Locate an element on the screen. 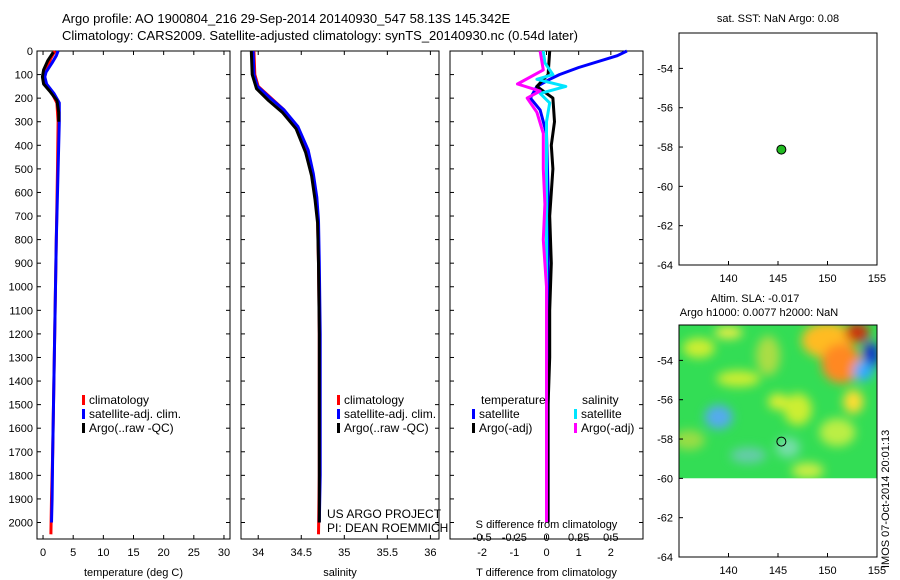 Image resolution: width=900 pixels, height=580 pixels. difference-xtick-label: 1 is located at coordinates (579, 553).